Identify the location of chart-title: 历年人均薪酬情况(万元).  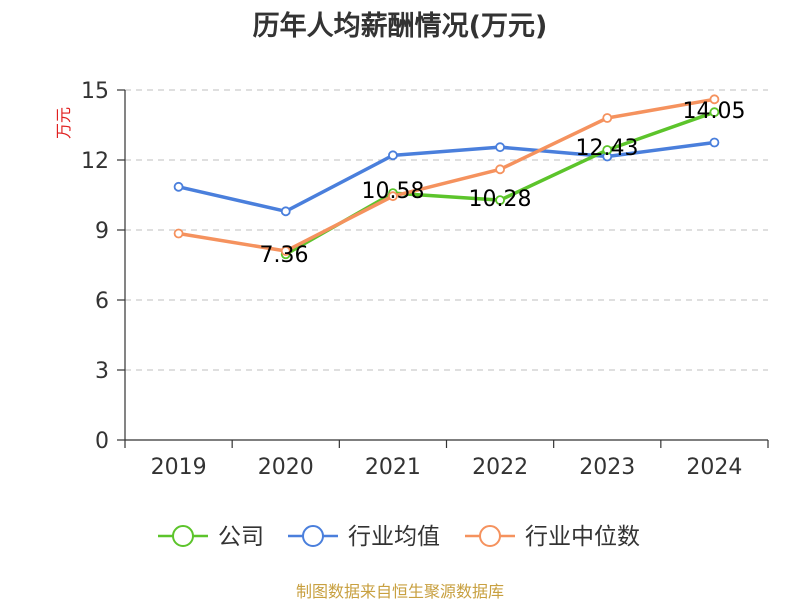
(400, 26).